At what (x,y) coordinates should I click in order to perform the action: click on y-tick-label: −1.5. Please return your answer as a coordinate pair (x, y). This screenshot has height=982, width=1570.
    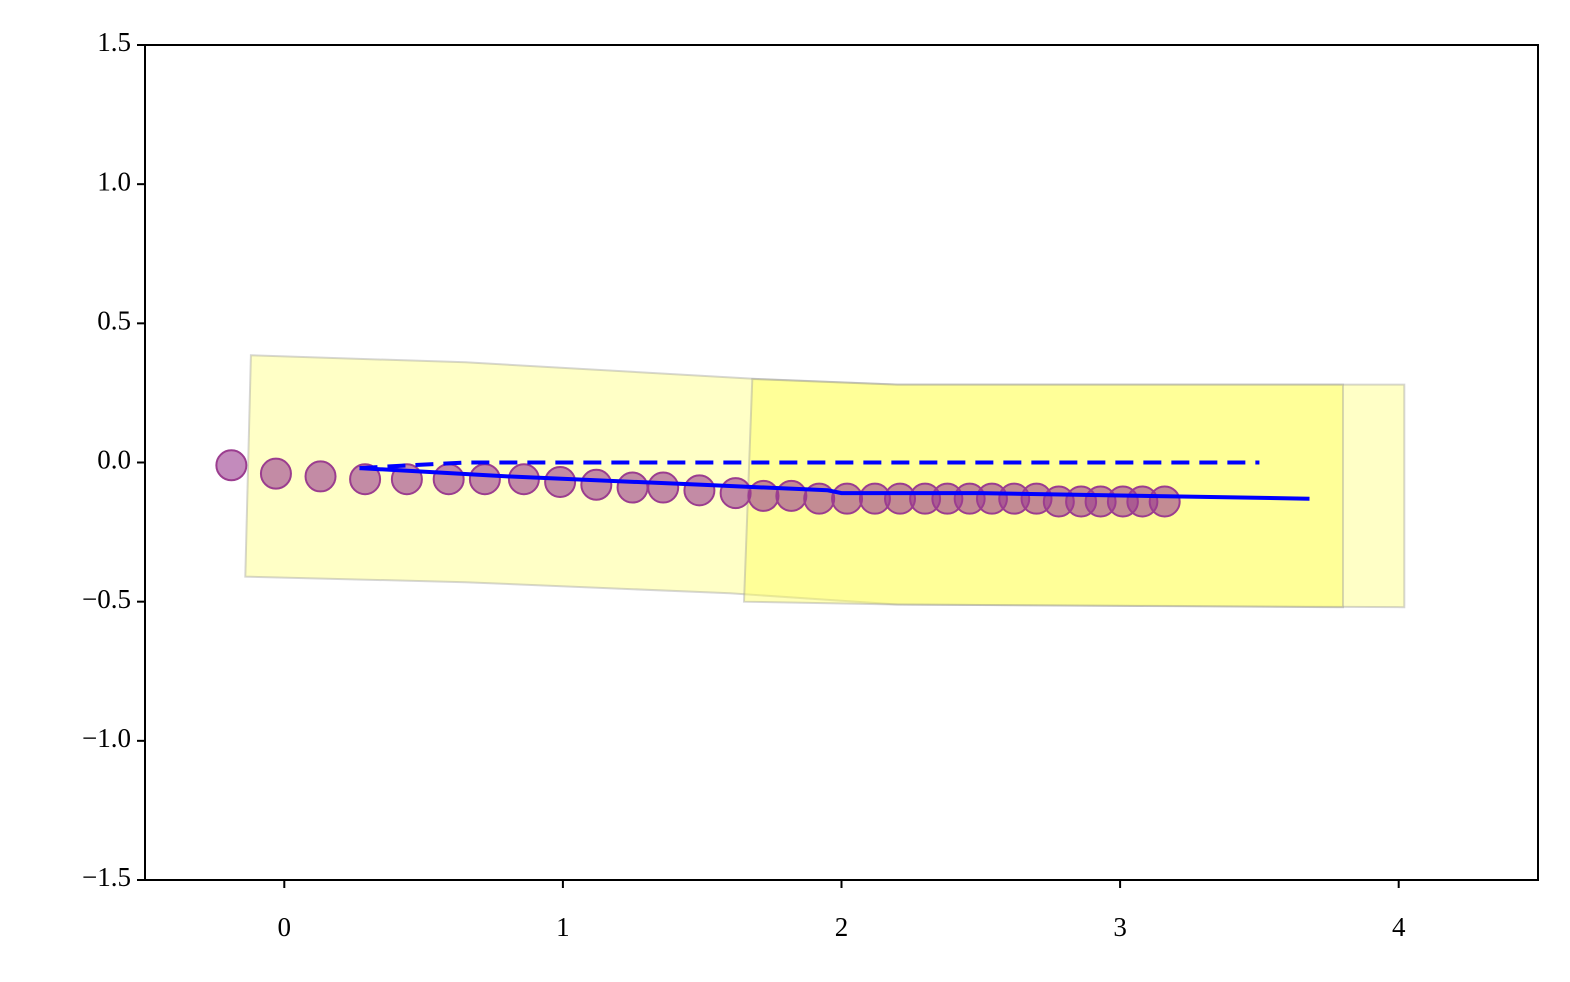
    Looking at the image, I should click on (106, 877).